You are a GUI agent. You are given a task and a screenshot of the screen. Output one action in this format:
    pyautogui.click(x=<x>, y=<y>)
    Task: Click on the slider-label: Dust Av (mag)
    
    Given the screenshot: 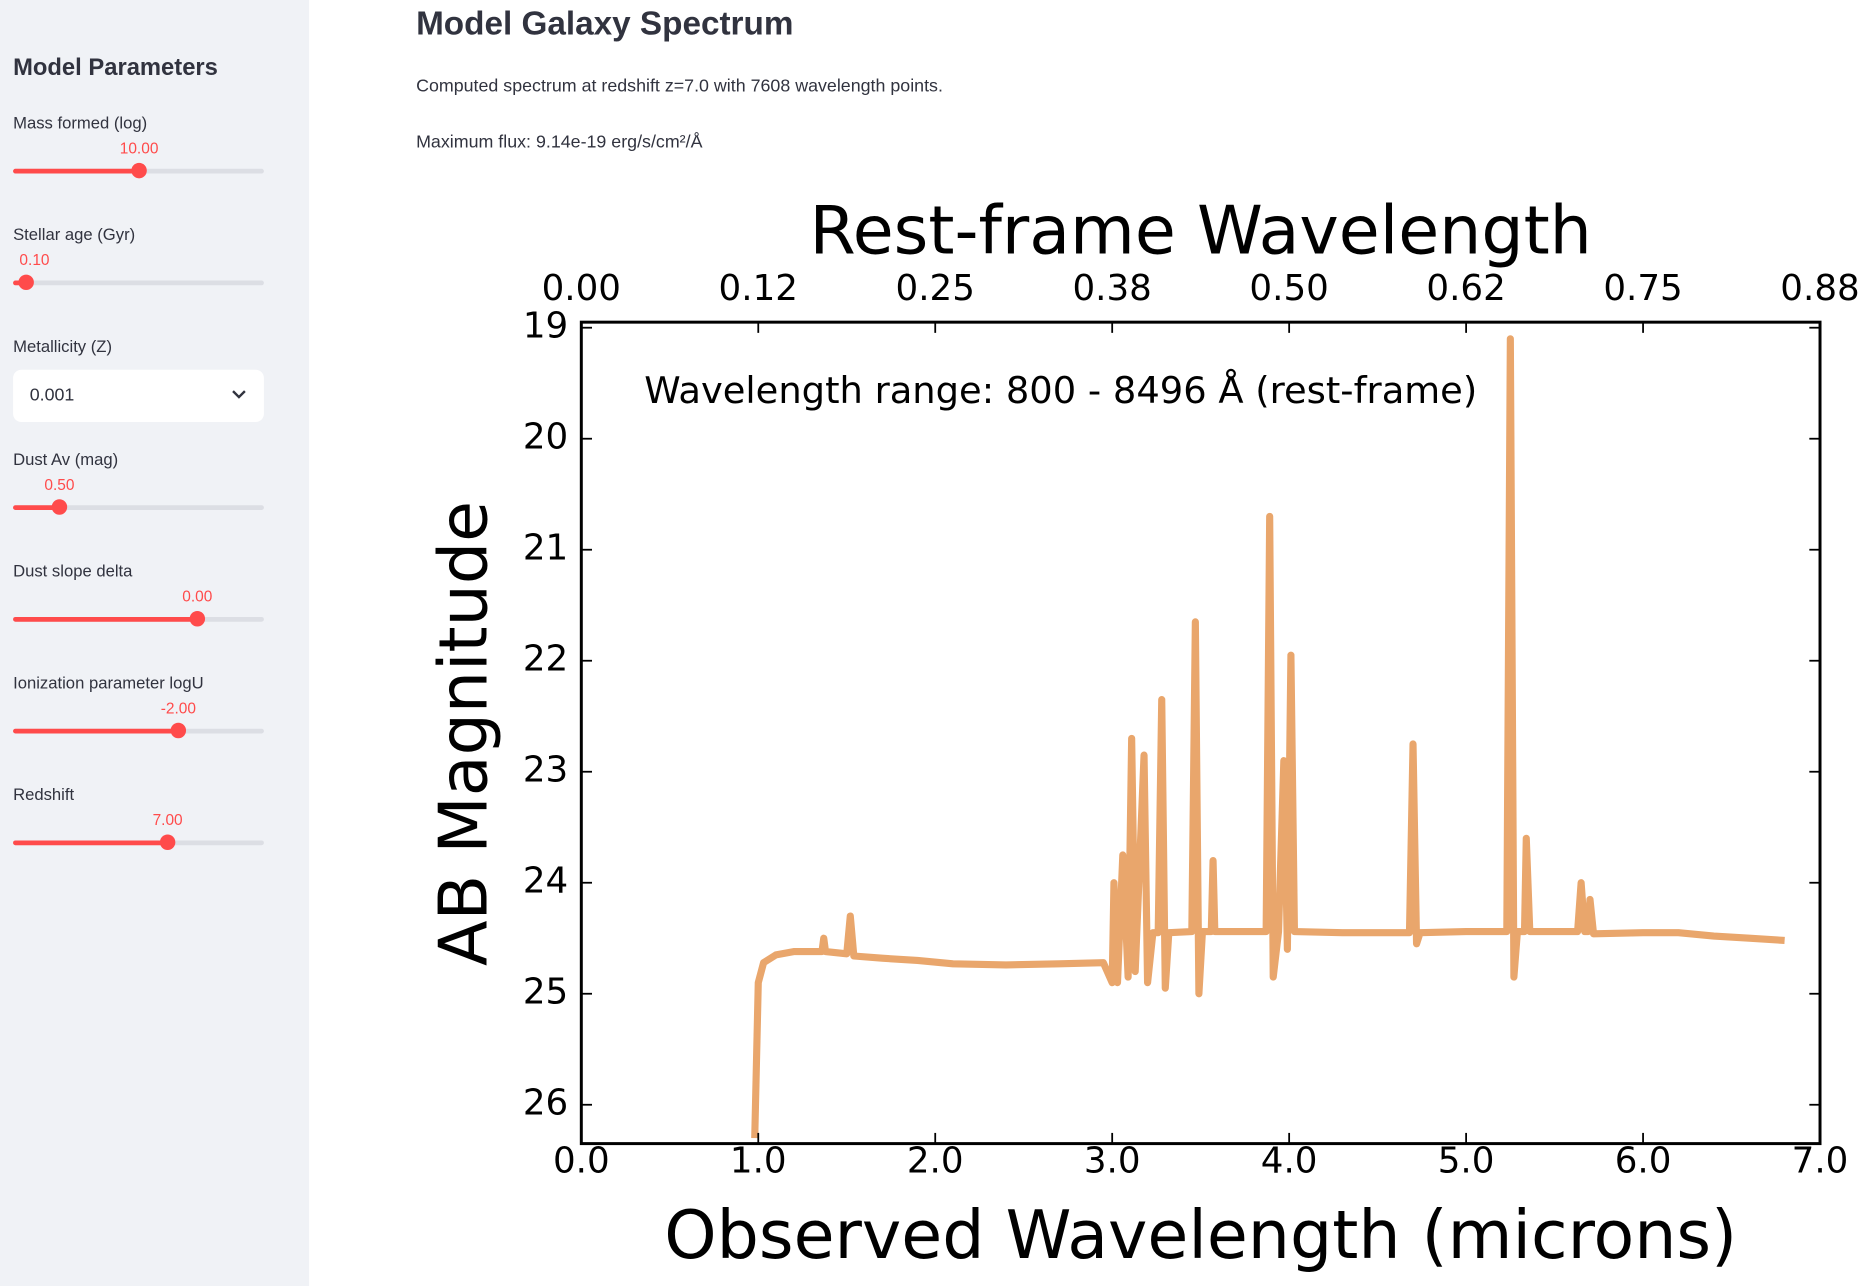 What is the action you would take?
    pyautogui.click(x=66, y=459)
    